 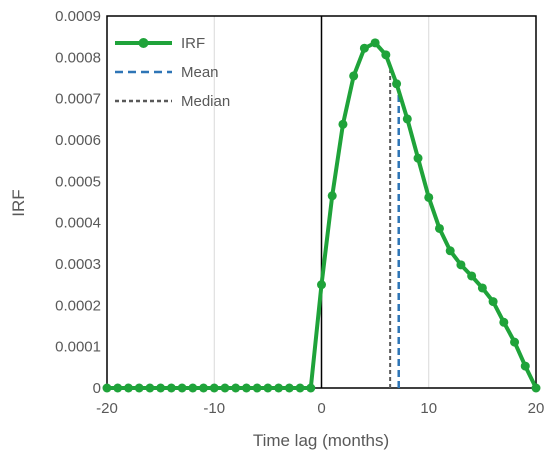 What do you see at coordinates (167, 72) in the screenshot?
I see `legend-entry-mean: Mean` at bounding box center [167, 72].